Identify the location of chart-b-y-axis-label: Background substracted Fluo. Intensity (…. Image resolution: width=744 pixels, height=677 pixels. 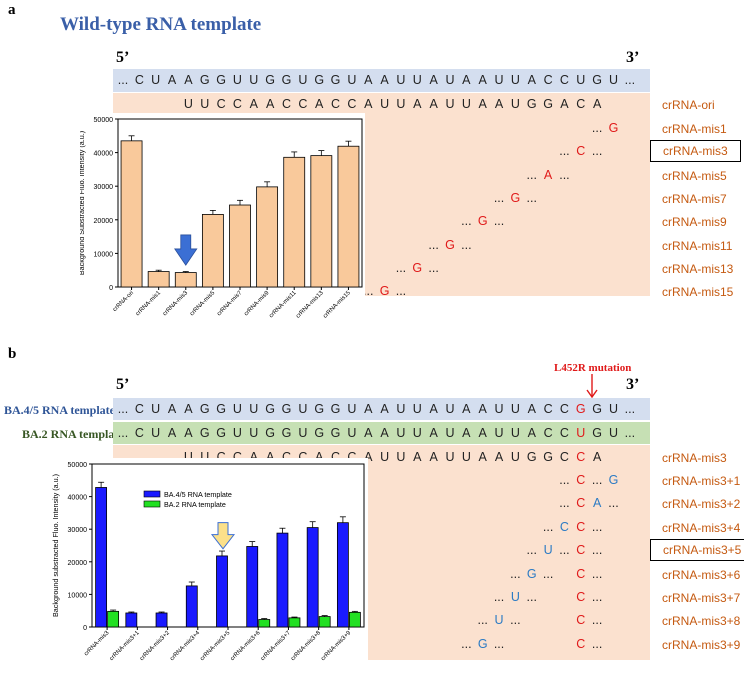
(55, 545).